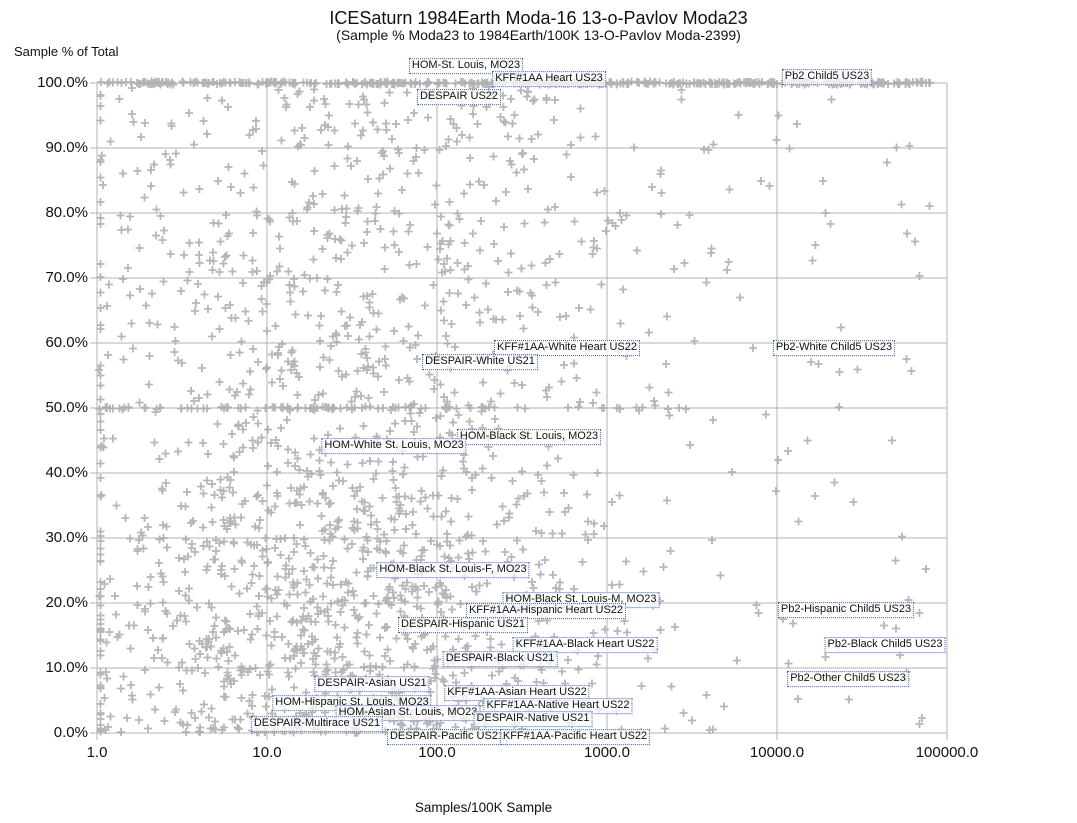 This screenshot has width=1077, height=823. I want to click on y-tick-label: 30.0%, so click(66, 538).